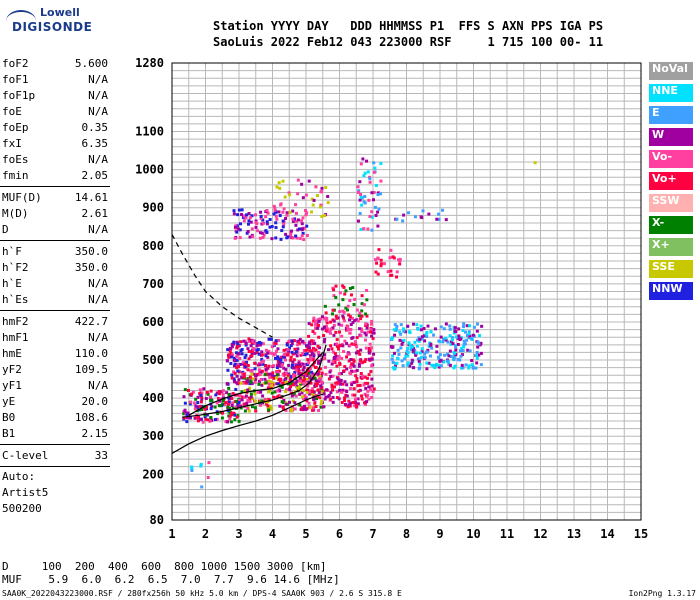 The width and height of the screenshot is (700, 600). Describe the element at coordinates (671, 137) in the screenshot. I see `legend-item-w: W` at that location.